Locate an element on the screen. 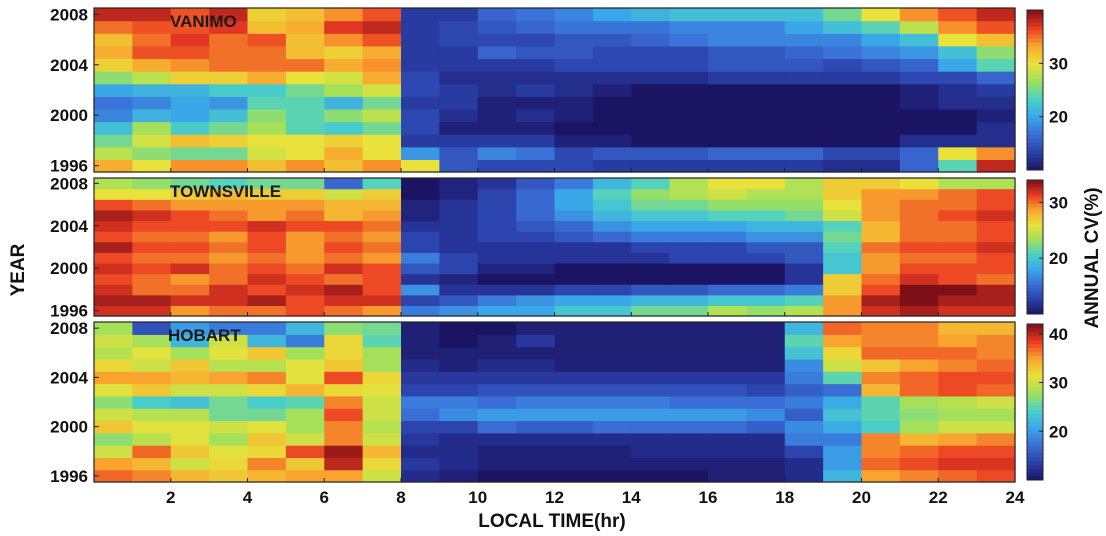 The height and width of the screenshot is (536, 1106). colorbar-frame is located at coordinates (1035, 90).